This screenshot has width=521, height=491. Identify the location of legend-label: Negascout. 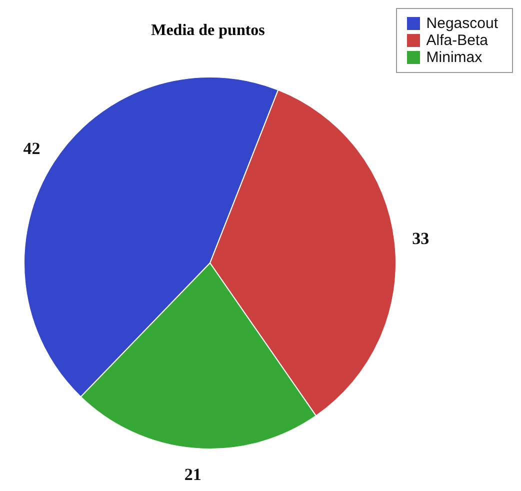
(462, 23).